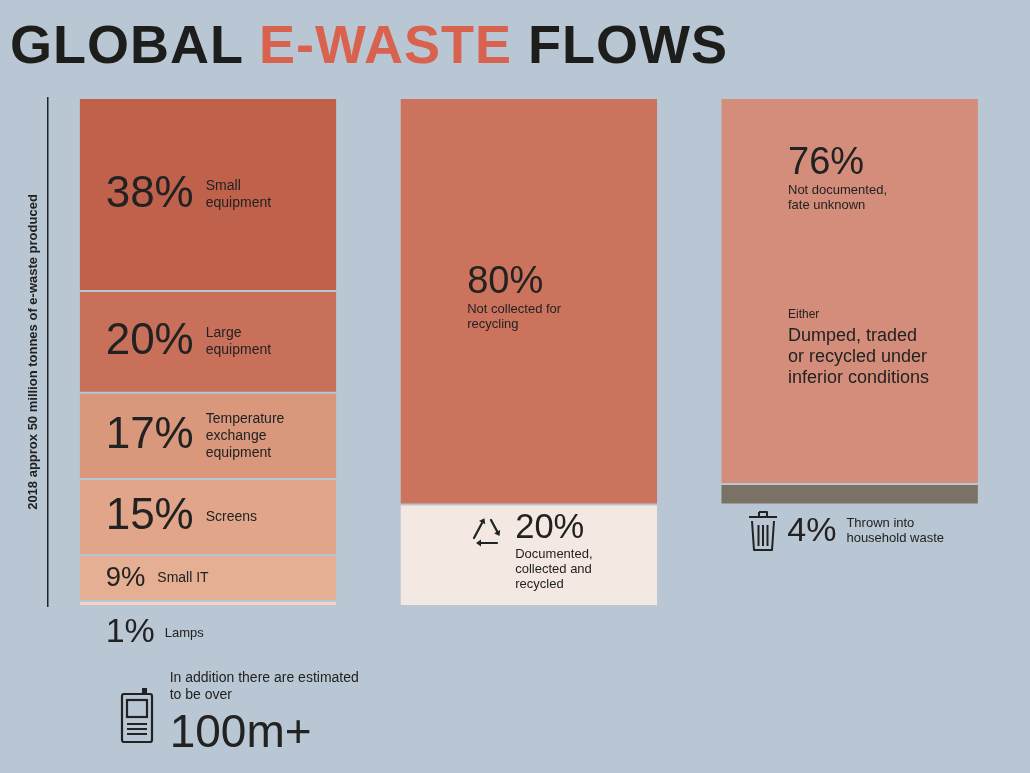 This screenshot has width=1030, height=773. Describe the element at coordinates (125, 576) in the screenshot. I see `data-label: 9%` at that location.